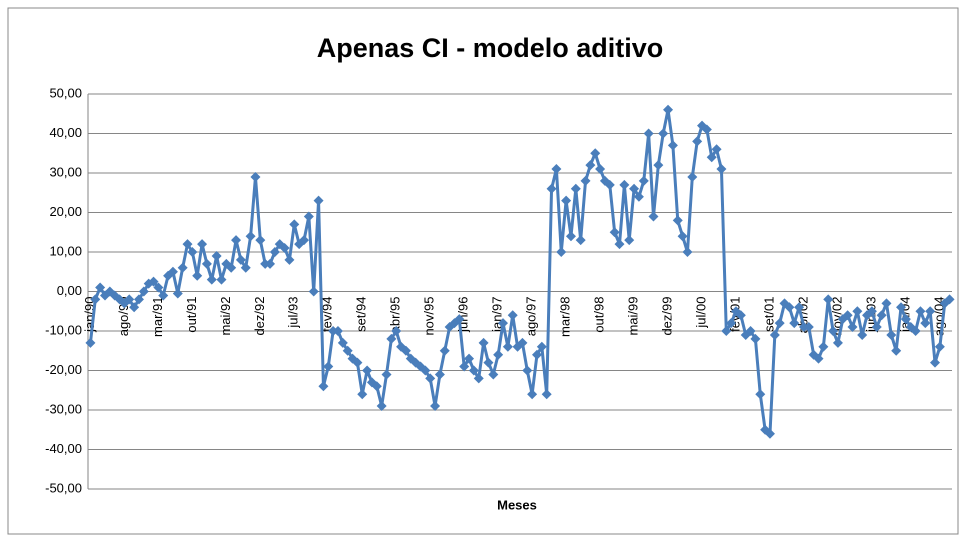  I want to click on x-tick-label: mai/99, so click(633, 316).